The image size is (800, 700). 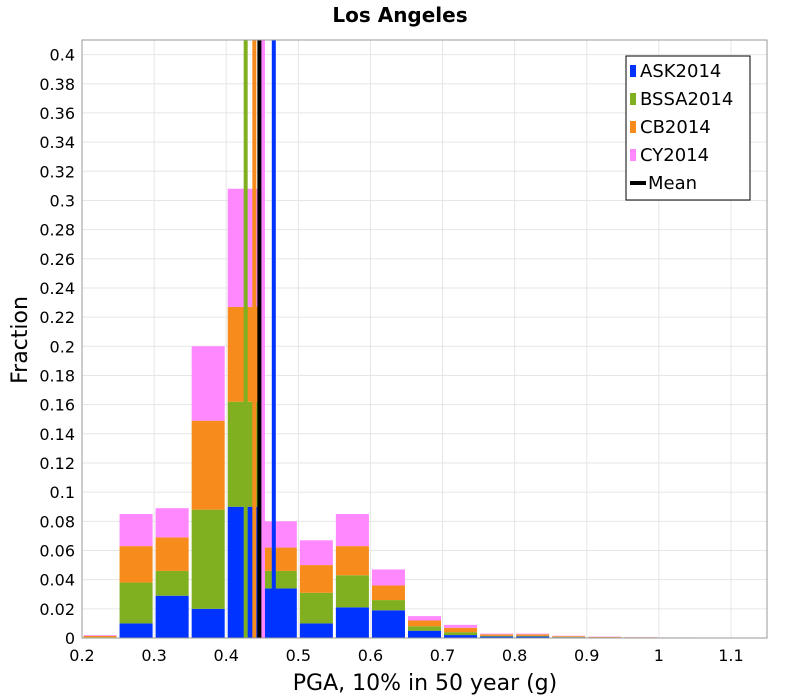 I want to click on x-tick-label: 1, so click(x=659, y=655).